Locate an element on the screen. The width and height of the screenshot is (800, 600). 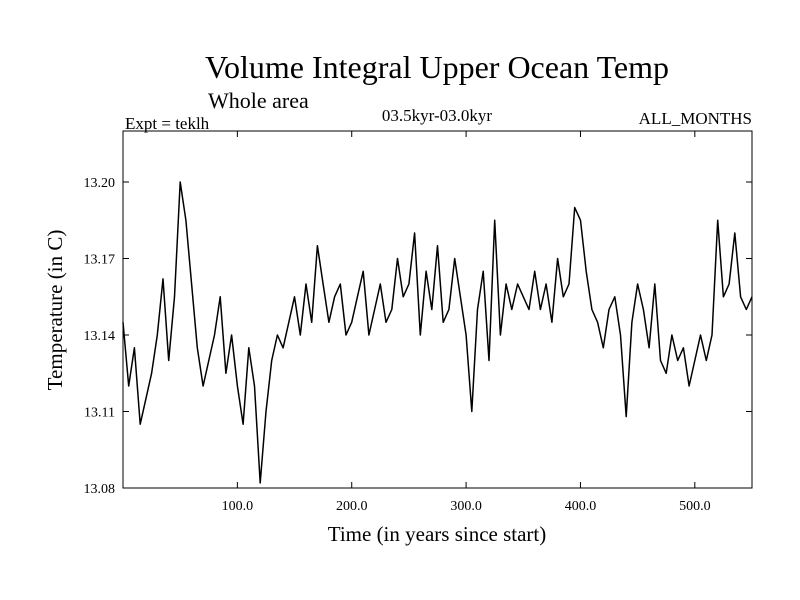
chart-title: Volume Integral Upper Ocean Temp is located at coordinates (437, 67).